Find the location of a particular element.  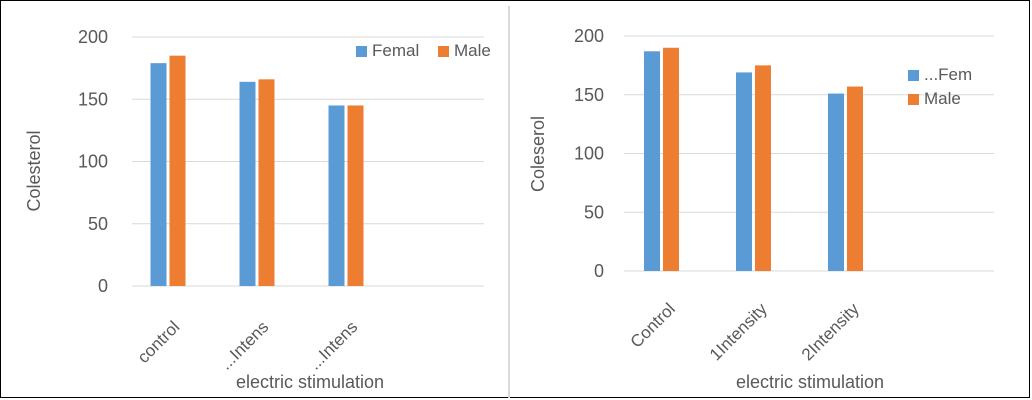

legend-label-0: Femal is located at coordinates (395, 50).